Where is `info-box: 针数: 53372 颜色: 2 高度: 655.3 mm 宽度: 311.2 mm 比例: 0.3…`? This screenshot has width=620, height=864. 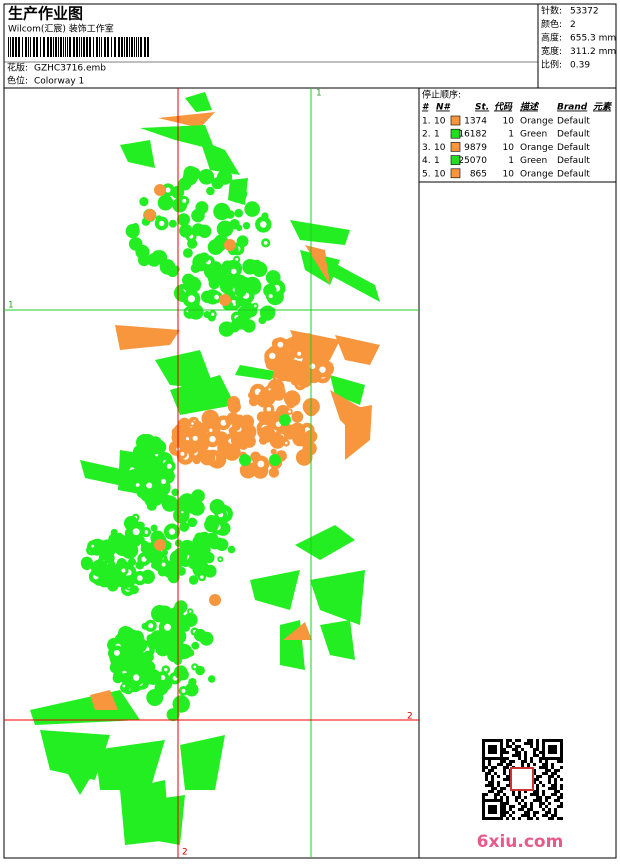
info-box: 针数: 53372 颜色: 2 高度: 655.3 mm 宽度: 311.2 mm 比例: 0.3… is located at coordinates (578, 38).